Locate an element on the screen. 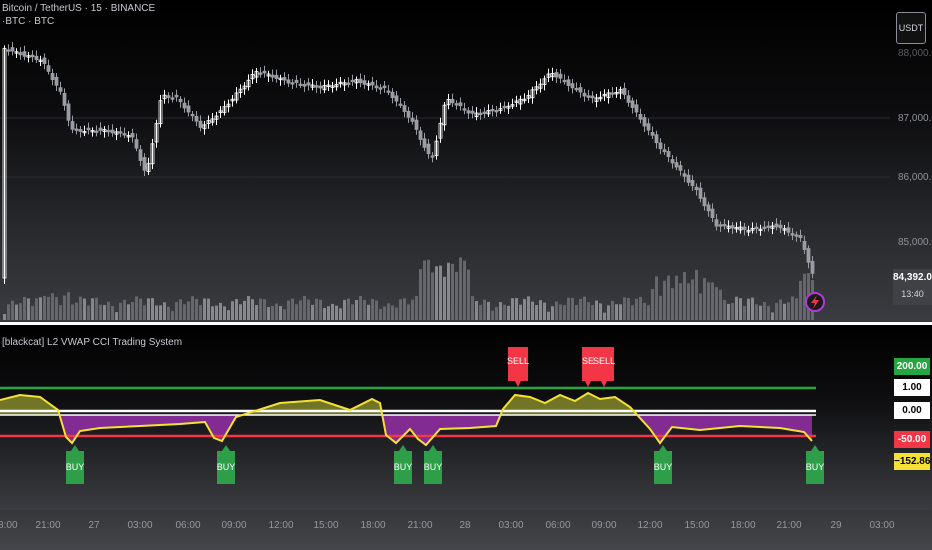  price-label-87000: 87,000.00 is located at coordinates (915, 118).